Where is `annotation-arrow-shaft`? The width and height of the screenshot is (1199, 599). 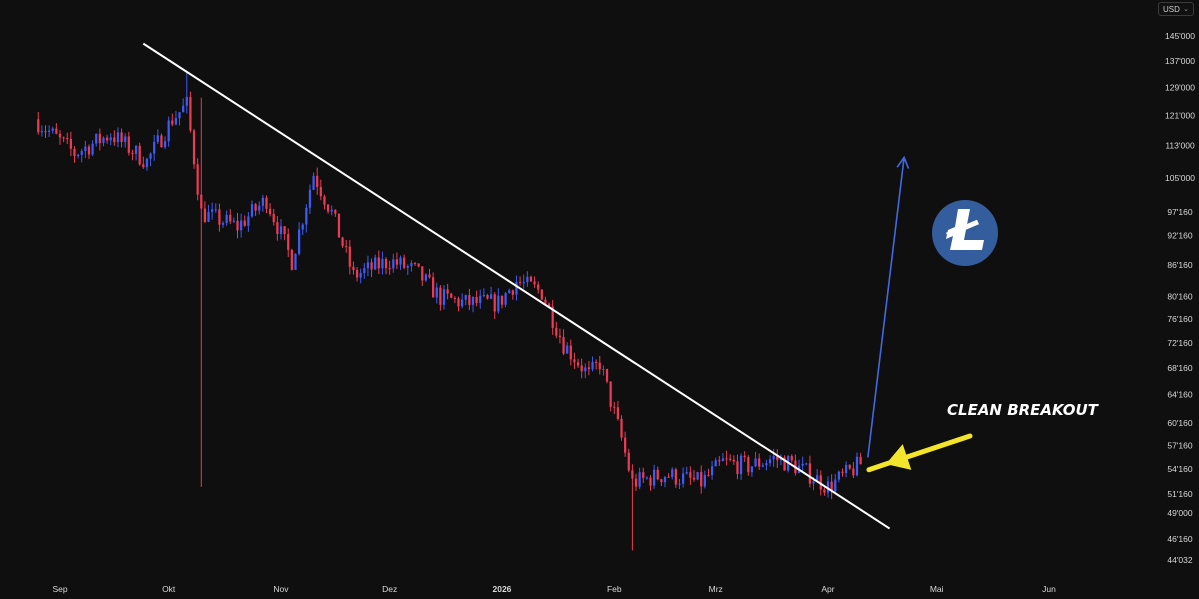
annotation-arrow-shaft is located at coordinates (919, 453).